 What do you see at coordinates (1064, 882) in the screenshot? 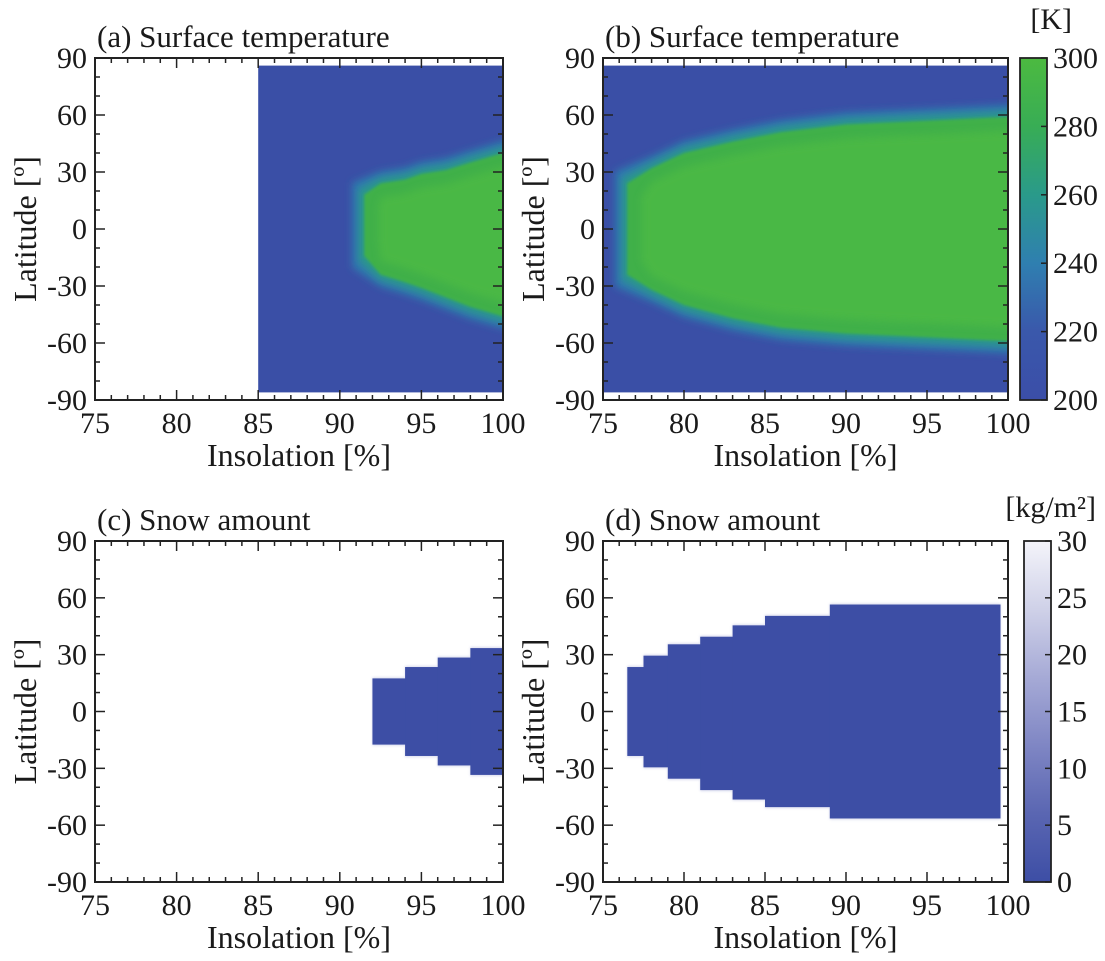
I see `colorbar-tick-label: 0` at bounding box center [1064, 882].